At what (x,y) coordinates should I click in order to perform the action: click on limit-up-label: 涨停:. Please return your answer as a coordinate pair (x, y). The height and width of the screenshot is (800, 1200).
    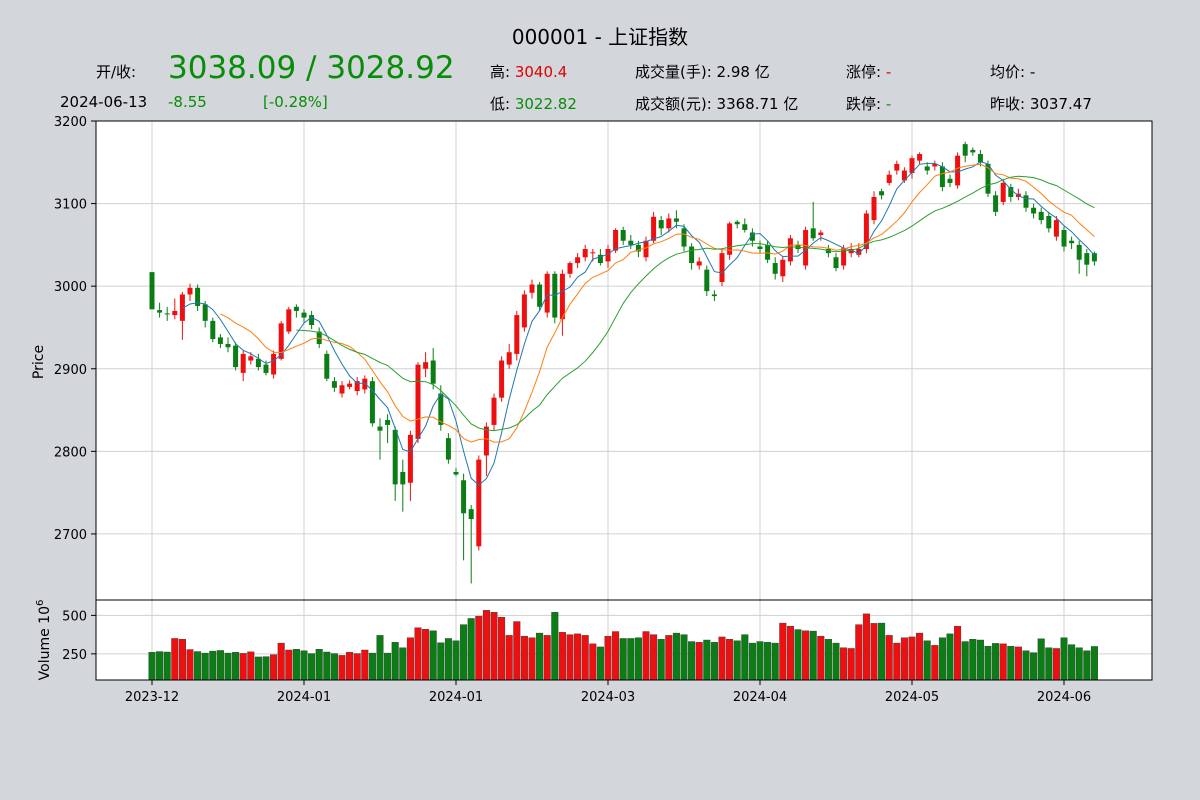
    Looking at the image, I should click on (864, 72).